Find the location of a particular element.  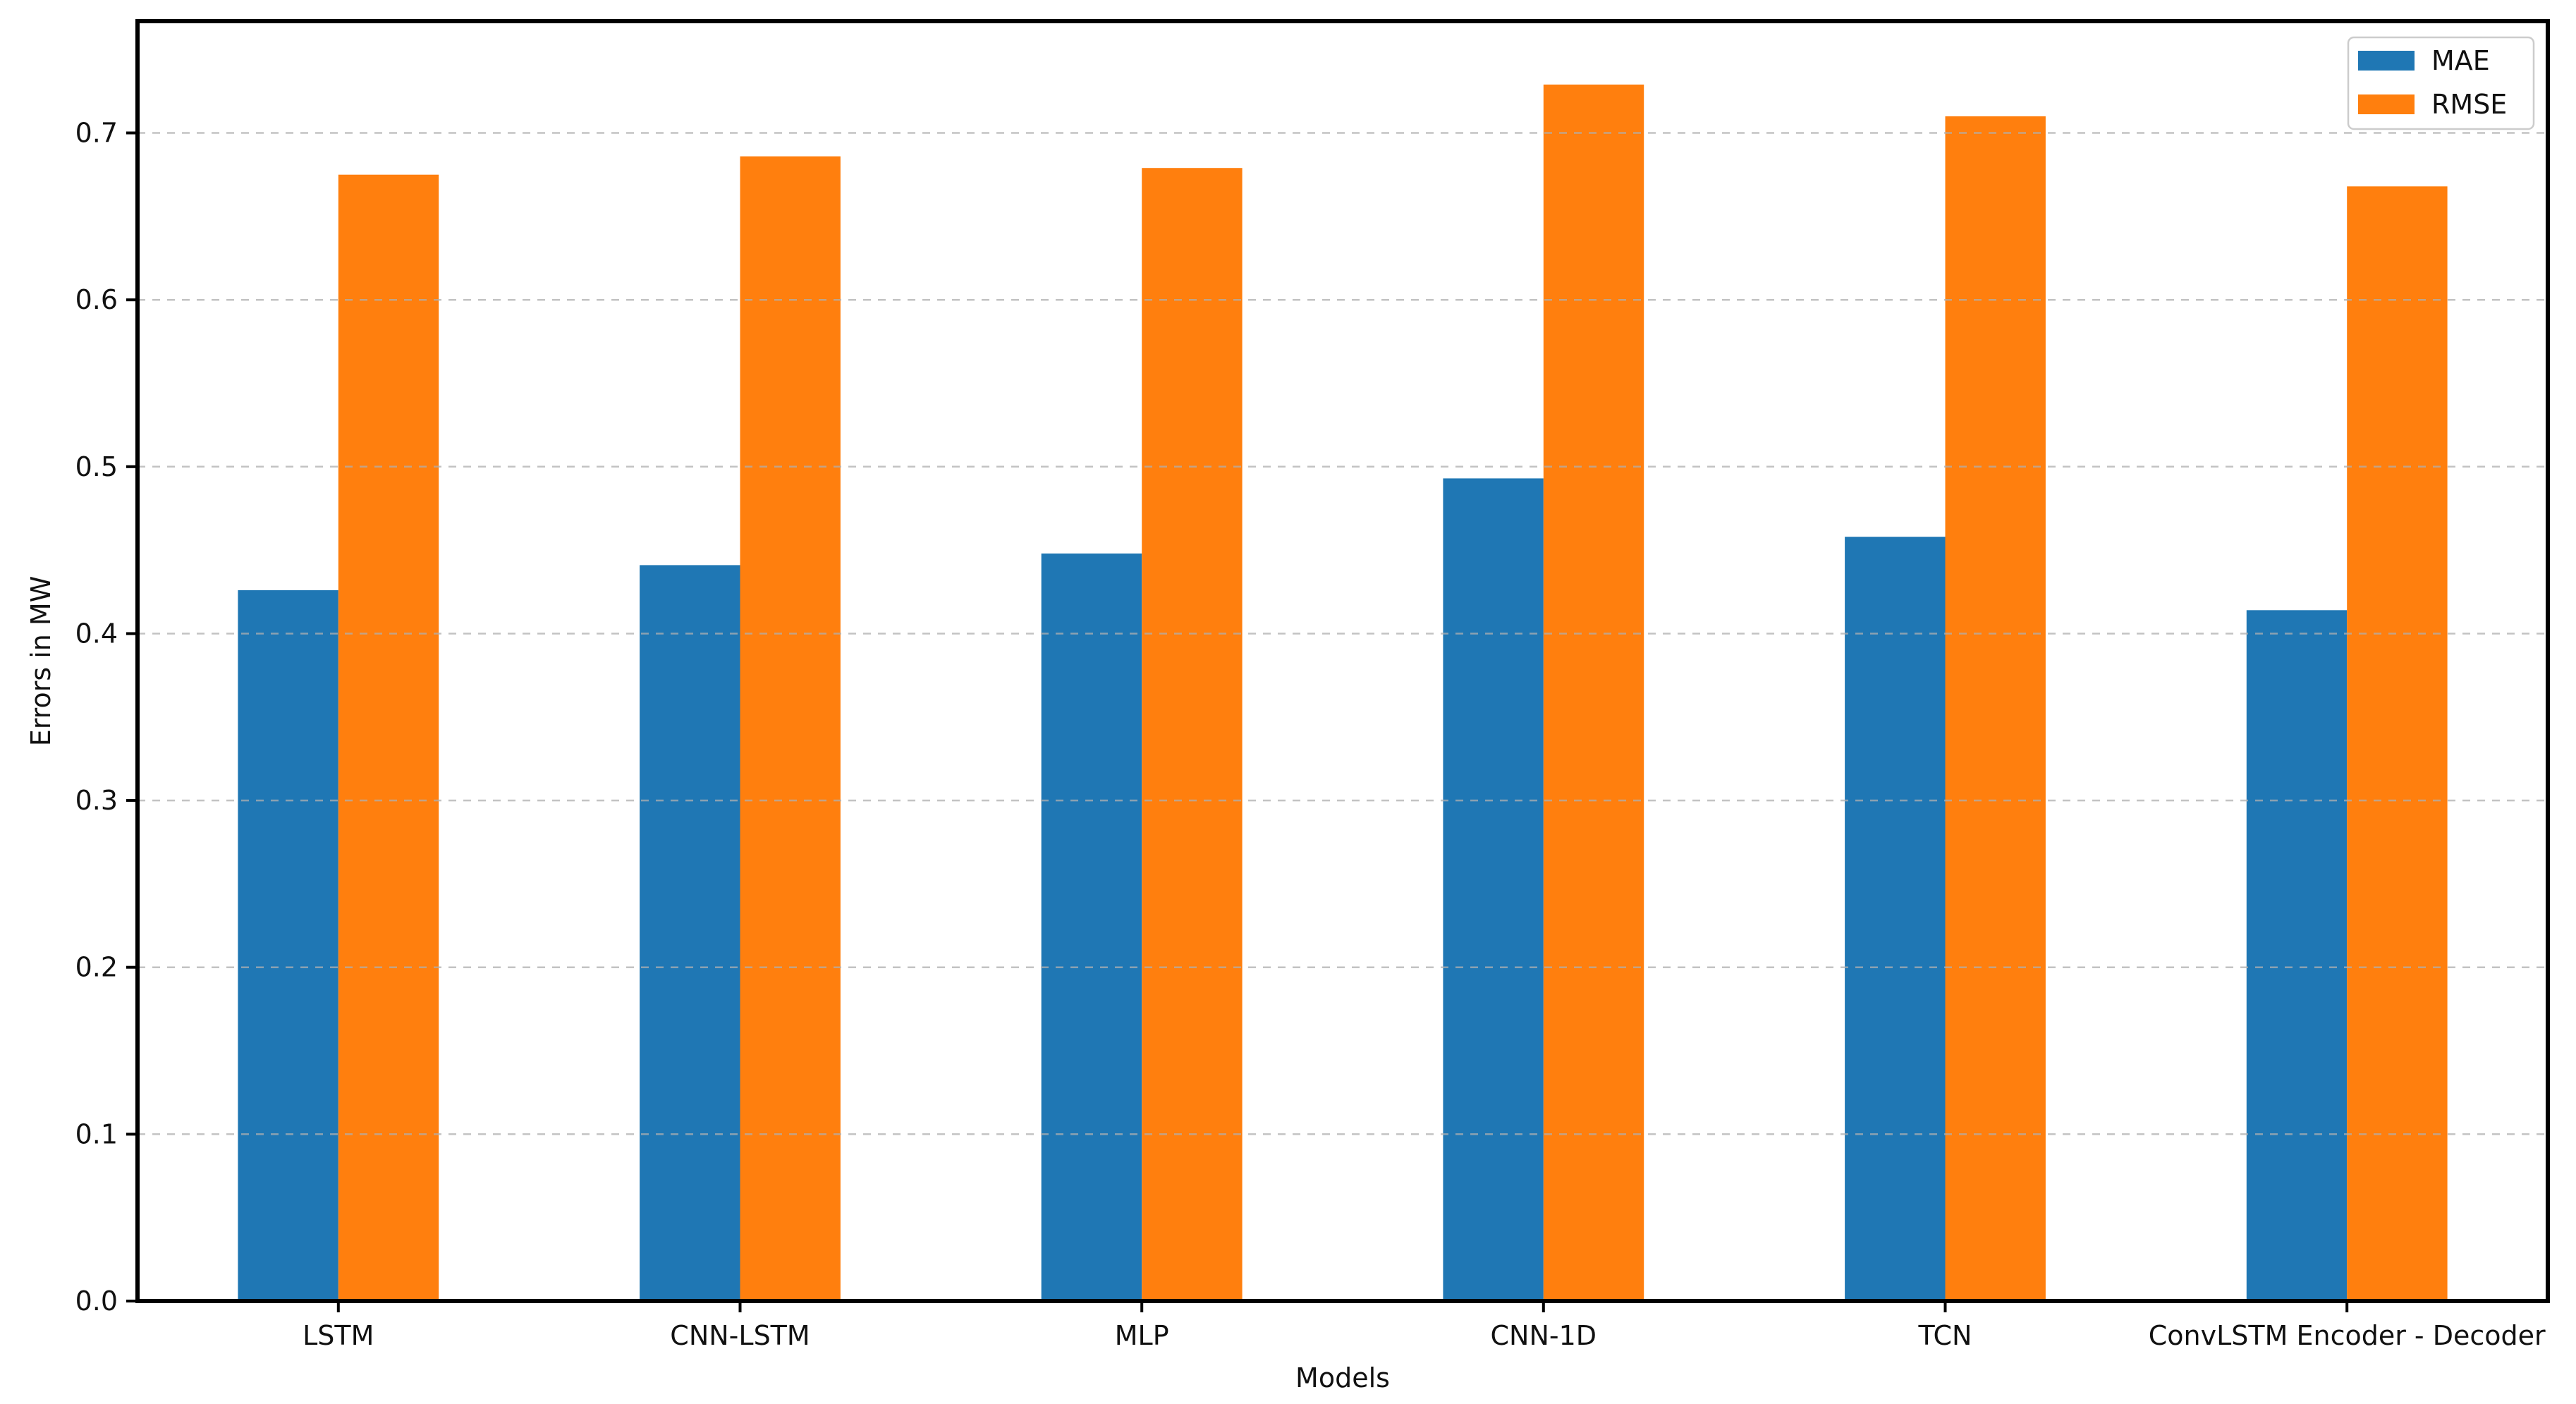

y-tick-label: 0.2 is located at coordinates (96, 967).